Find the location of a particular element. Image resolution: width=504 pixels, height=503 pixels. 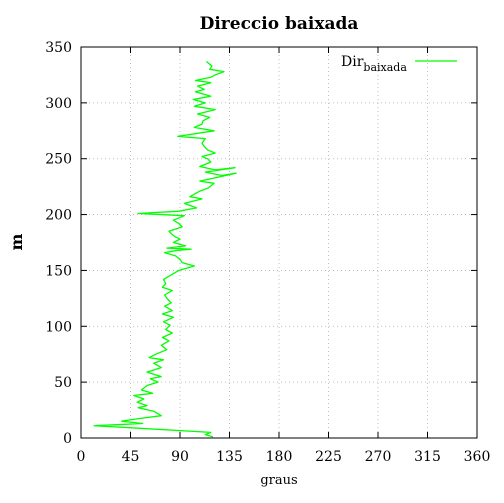

chart-title: Direccio baixada is located at coordinates (279, 24).